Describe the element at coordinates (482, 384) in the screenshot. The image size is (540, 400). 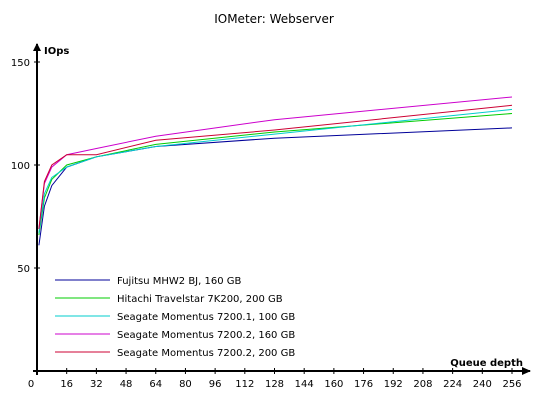
I see `x-tick-label: 240` at that location.